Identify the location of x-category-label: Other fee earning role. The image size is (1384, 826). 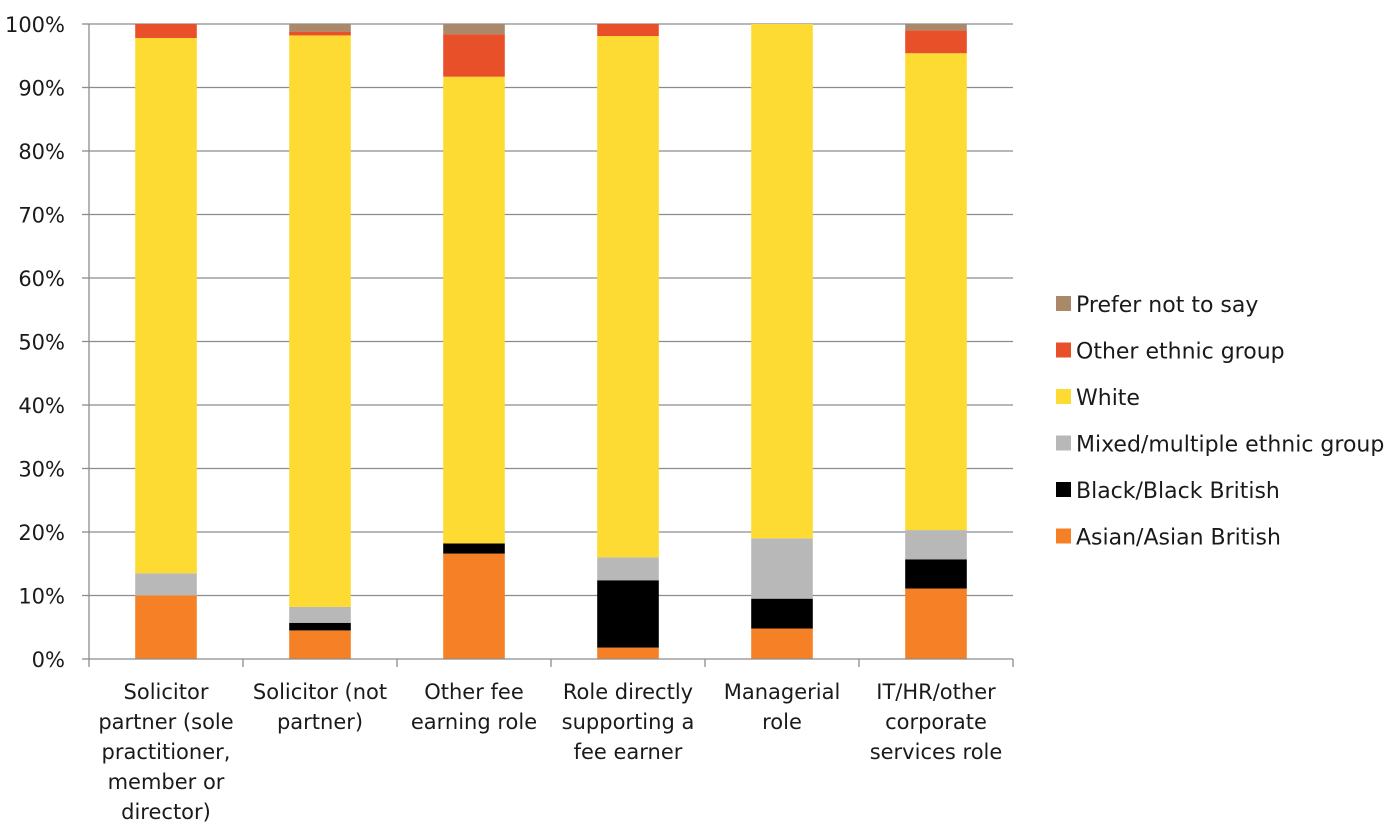
(474, 707).